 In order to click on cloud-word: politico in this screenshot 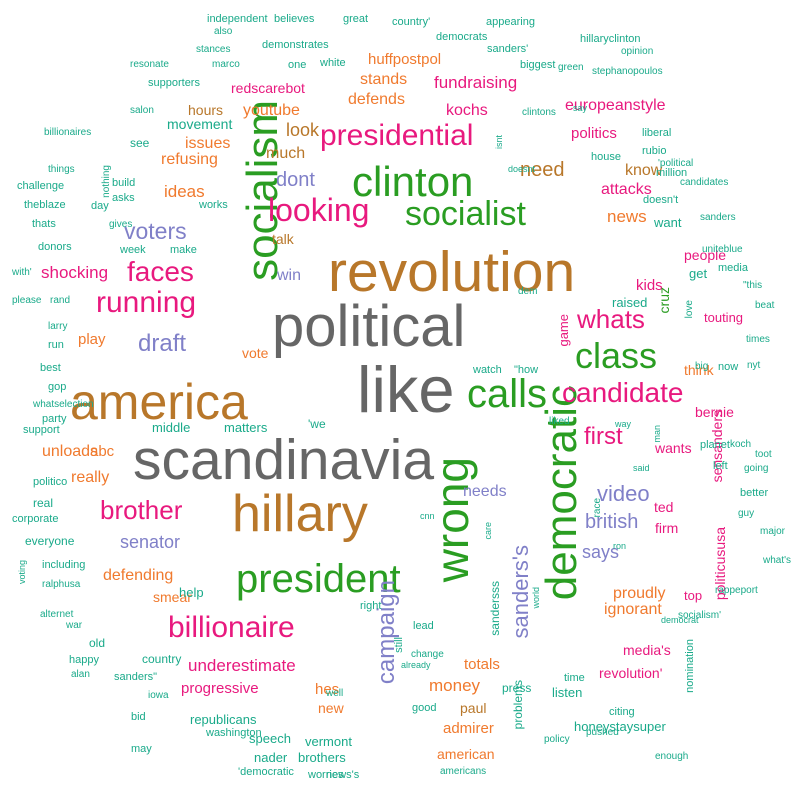, I will do `click(50, 482)`.